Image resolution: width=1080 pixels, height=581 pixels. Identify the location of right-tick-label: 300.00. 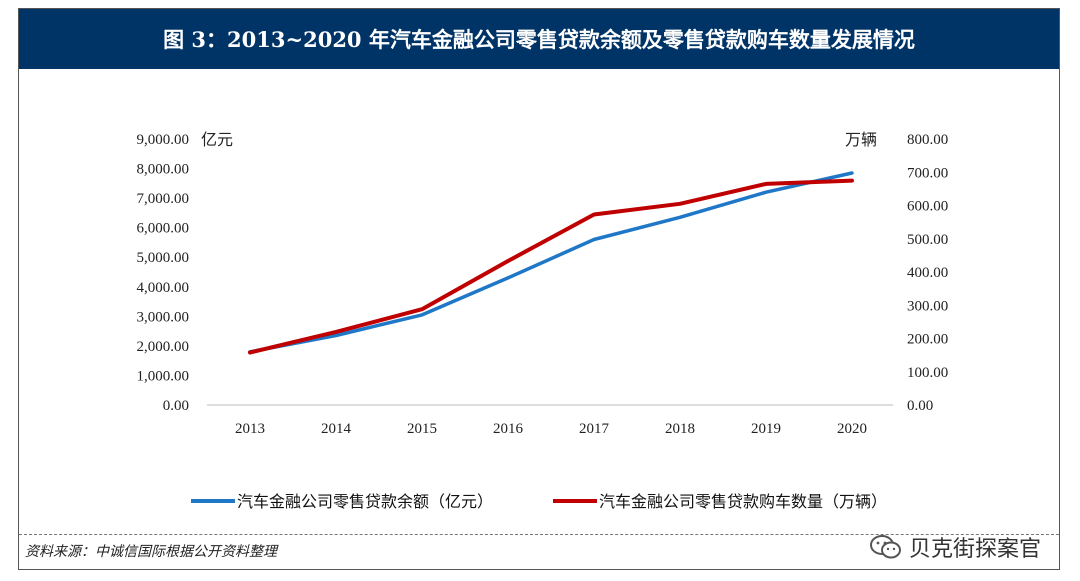
(927, 306).